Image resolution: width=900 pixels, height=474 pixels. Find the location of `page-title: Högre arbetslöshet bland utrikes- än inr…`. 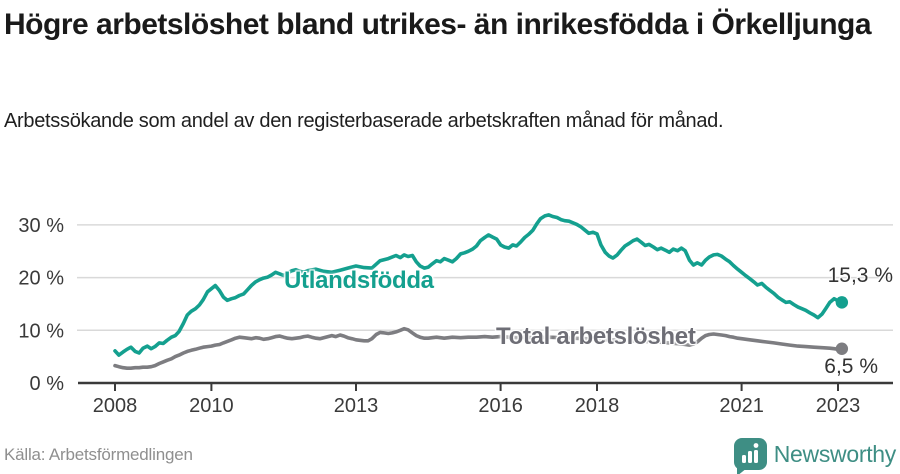

page-title: Högre arbetslöshet bland utrikes- än inr… is located at coordinates (438, 24).